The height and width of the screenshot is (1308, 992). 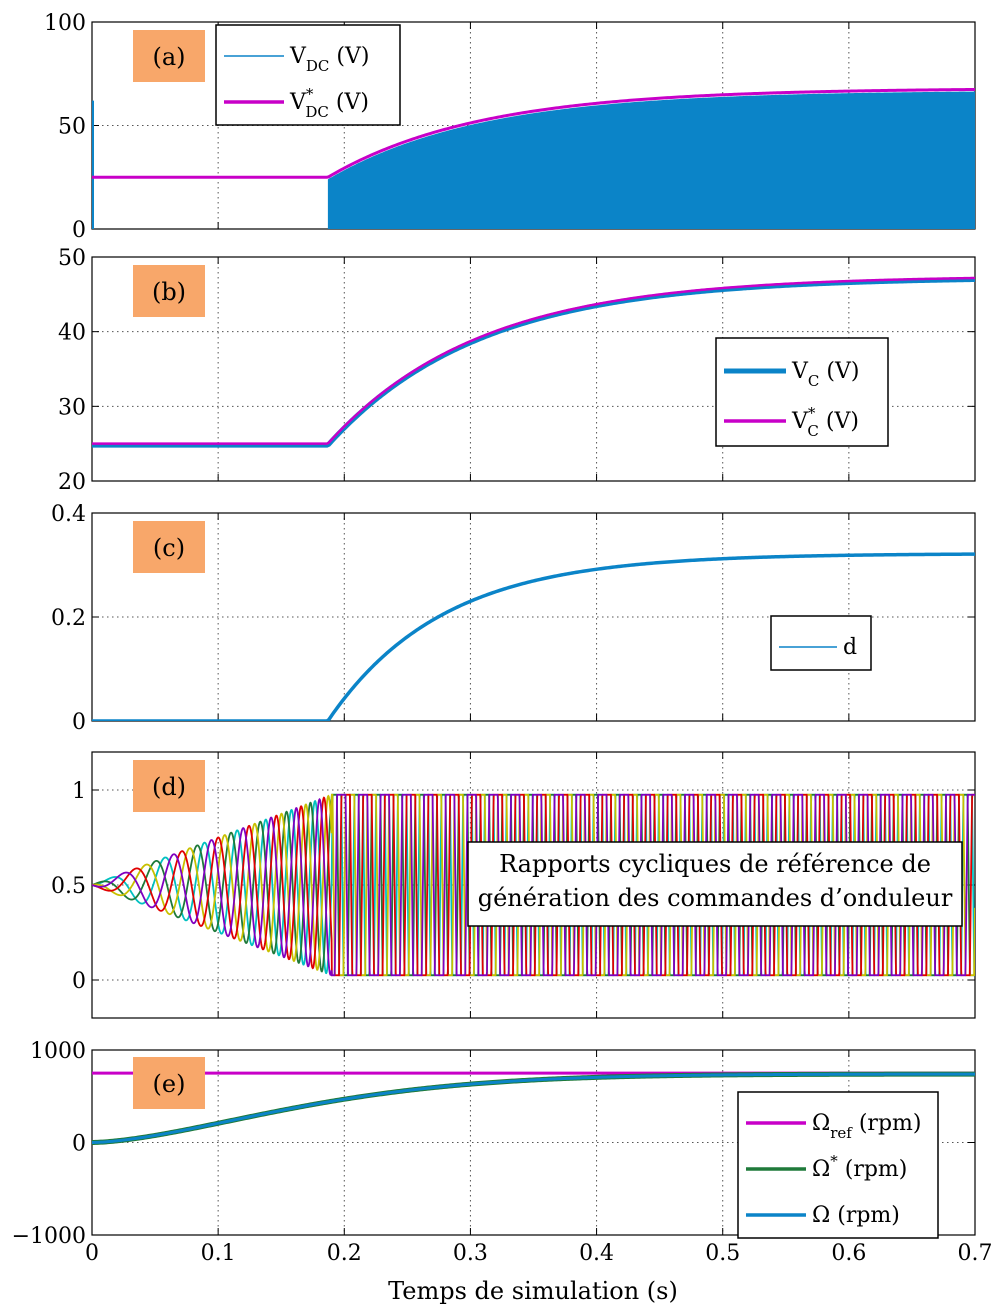 What do you see at coordinates (72, 333) in the screenshot?
I see `y-tick-label: 40` at bounding box center [72, 333].